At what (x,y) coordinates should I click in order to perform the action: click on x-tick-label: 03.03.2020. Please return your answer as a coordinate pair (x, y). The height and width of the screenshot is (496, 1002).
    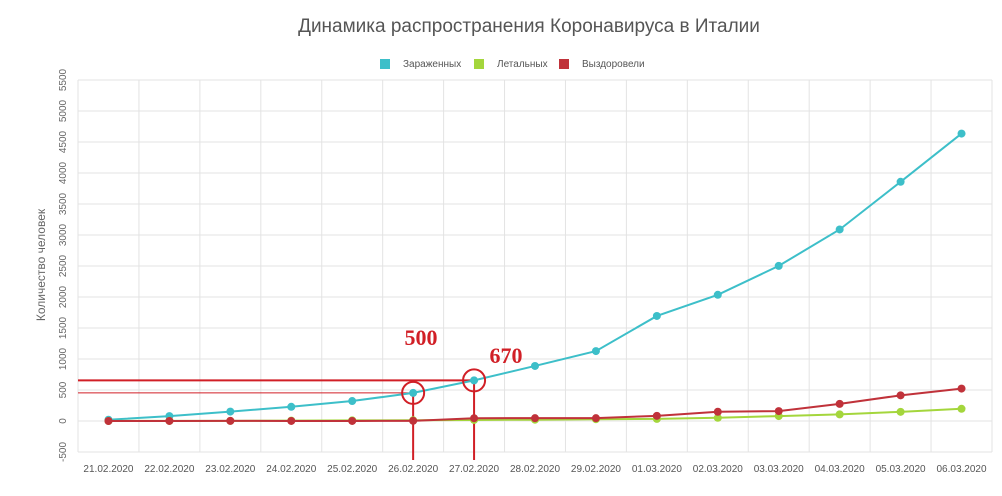
    Looking at the image, I should click on (779, 469).